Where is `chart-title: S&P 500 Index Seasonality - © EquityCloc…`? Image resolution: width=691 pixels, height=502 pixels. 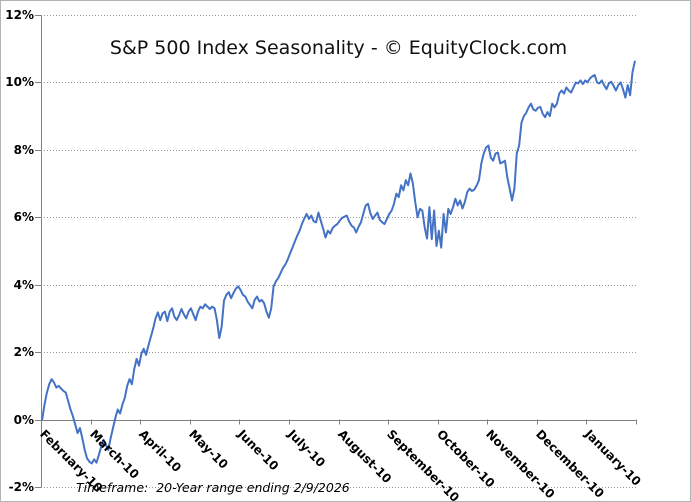 chart-title: S&P 500 Index Seasonality - © EquityCloc… is located at coordinates (338, 48).